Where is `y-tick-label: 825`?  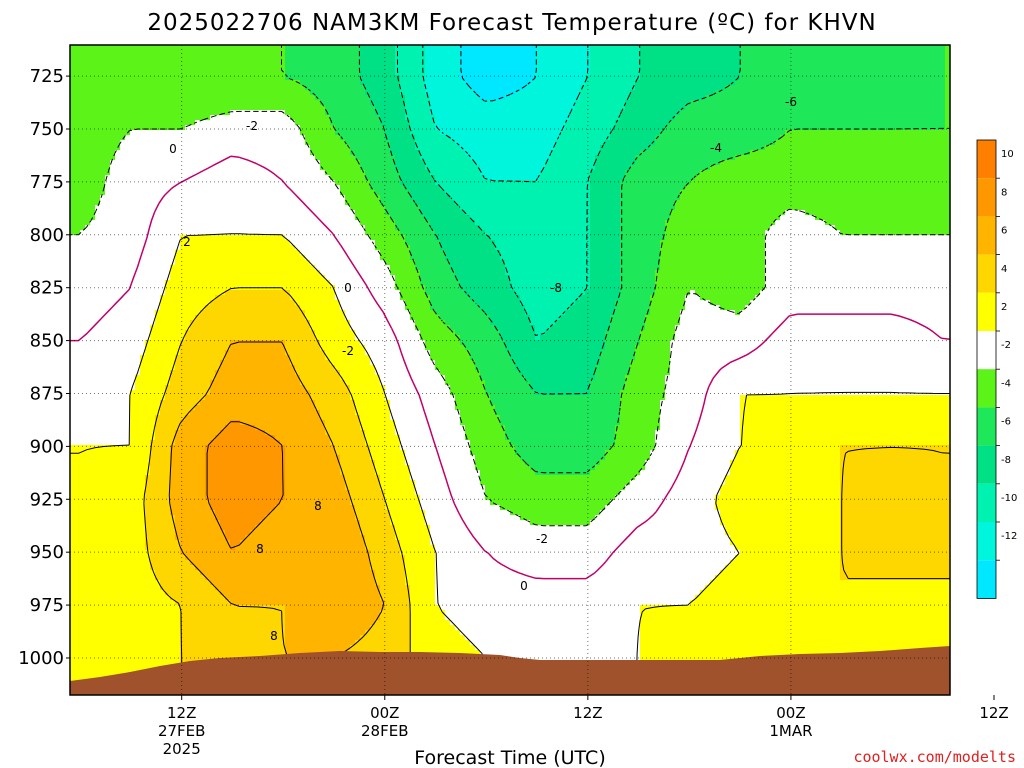 y-tick-label: 825 is located at coordinates (47, 288).